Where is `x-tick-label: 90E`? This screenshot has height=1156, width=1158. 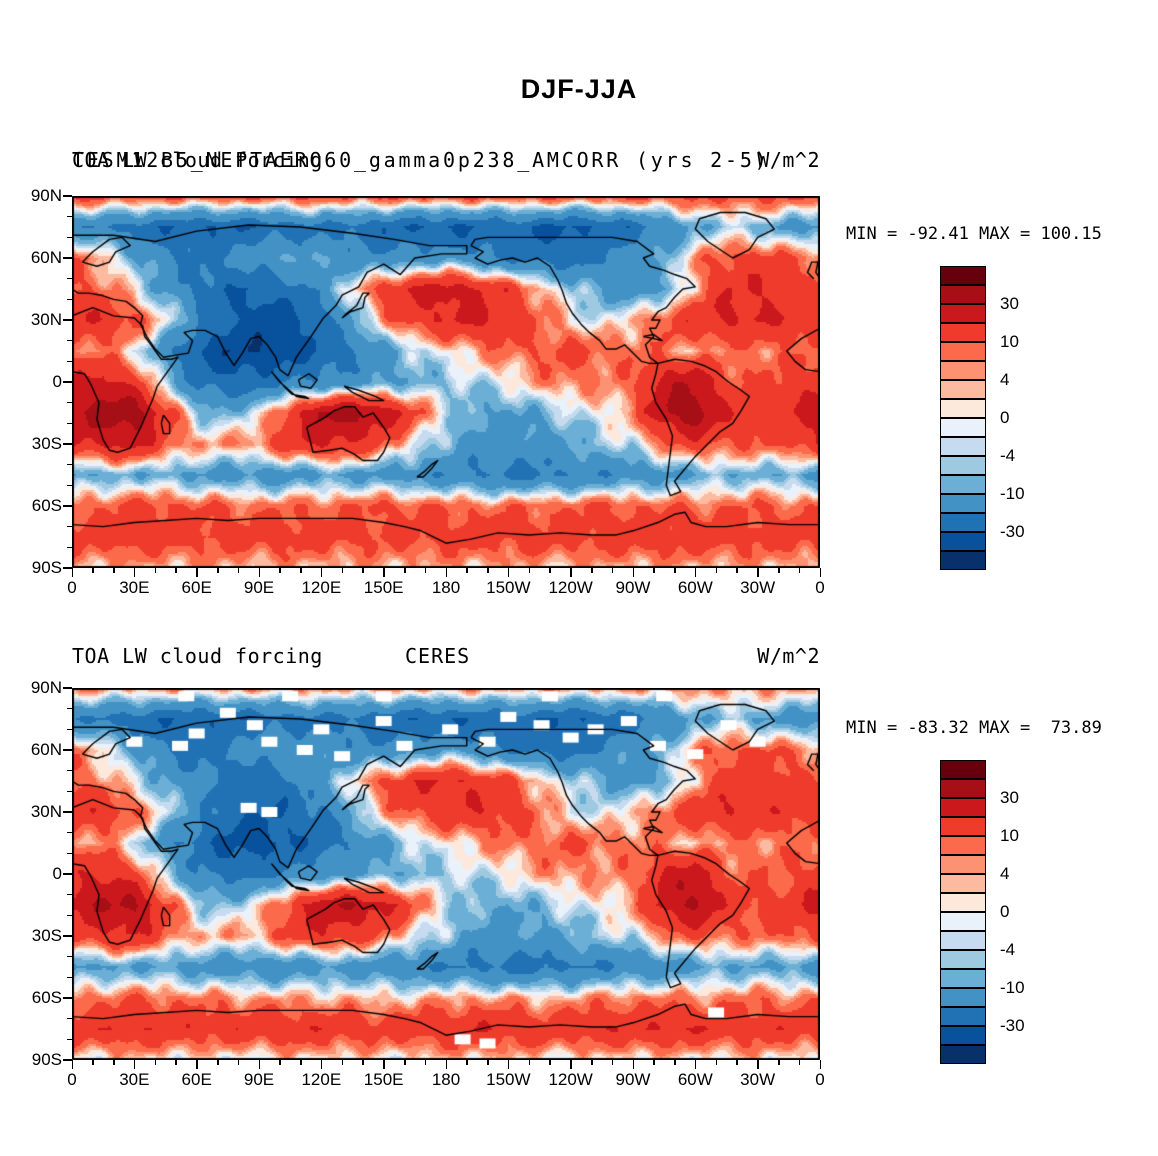
x-tick-label: 90E is located at coordinates (259, 1079).